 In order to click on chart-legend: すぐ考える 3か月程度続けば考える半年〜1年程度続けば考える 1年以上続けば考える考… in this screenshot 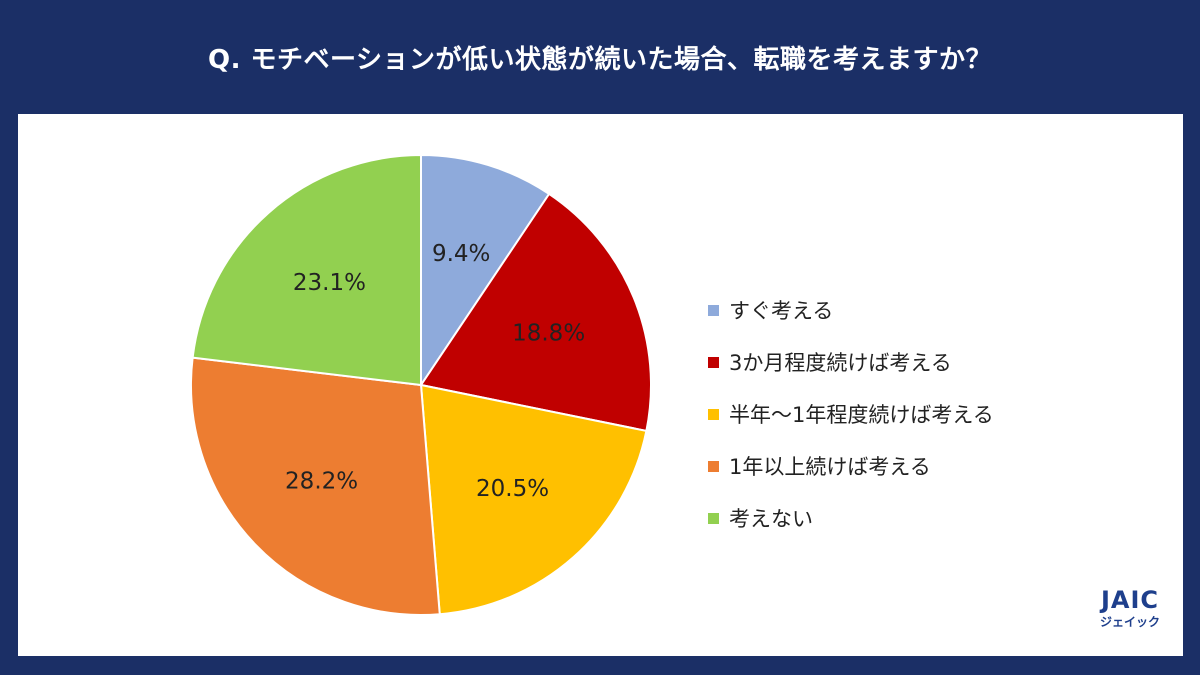, I will do `click(908, 414)`.